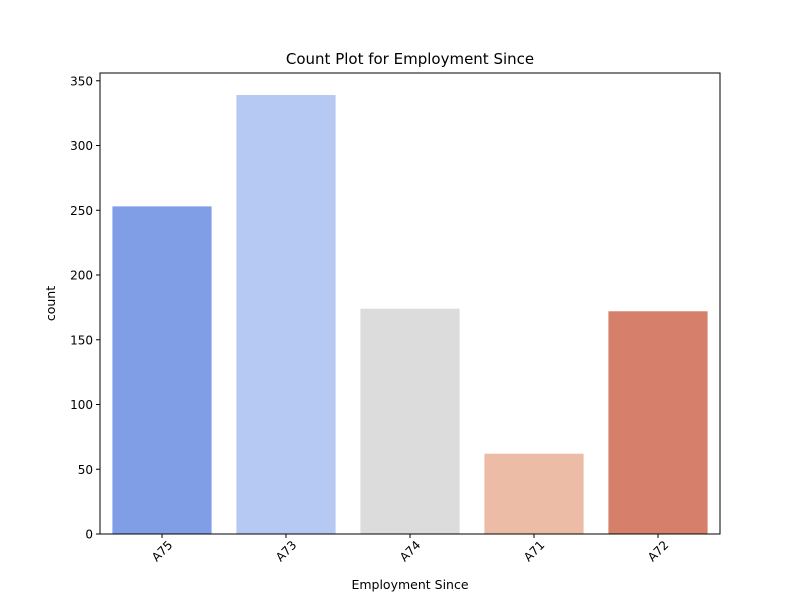  Describe the element at coordinates (81, 81) in the screenshot. I see `y-tick-label: 350` at that location.